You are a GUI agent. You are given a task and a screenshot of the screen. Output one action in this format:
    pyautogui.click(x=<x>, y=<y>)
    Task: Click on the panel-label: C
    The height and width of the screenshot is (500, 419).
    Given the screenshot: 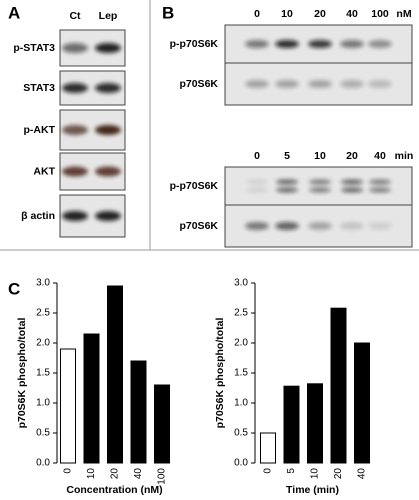 What is the action you would take?
    pyautogui.click(x=14, y=288)
    